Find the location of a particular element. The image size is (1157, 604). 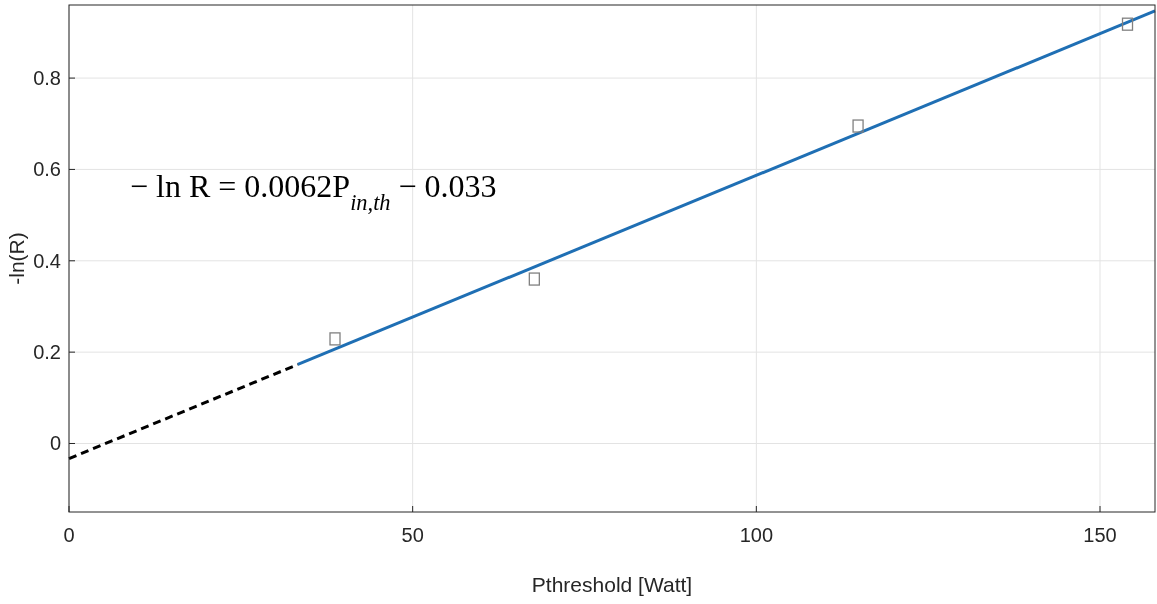

x-tick-label: 150 is located at coordinates (1100, 535).